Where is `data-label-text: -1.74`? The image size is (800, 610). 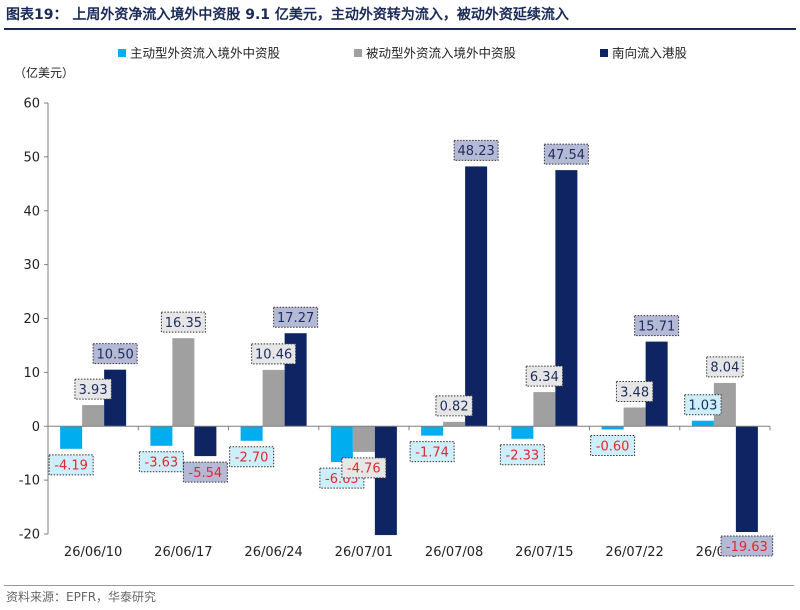
data-label-text: -1.74 is located at coordinates (432, 452).